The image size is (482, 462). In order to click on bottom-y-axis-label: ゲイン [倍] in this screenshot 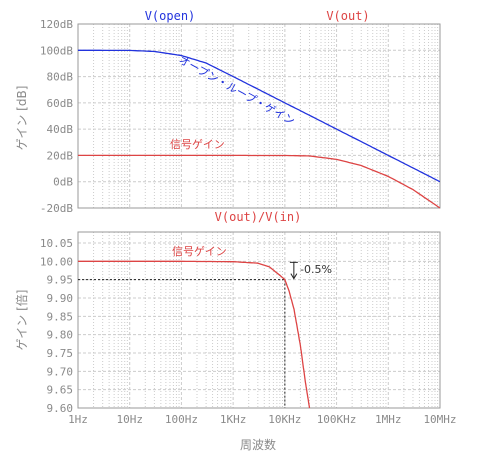, I will do `click(21, 320)`.